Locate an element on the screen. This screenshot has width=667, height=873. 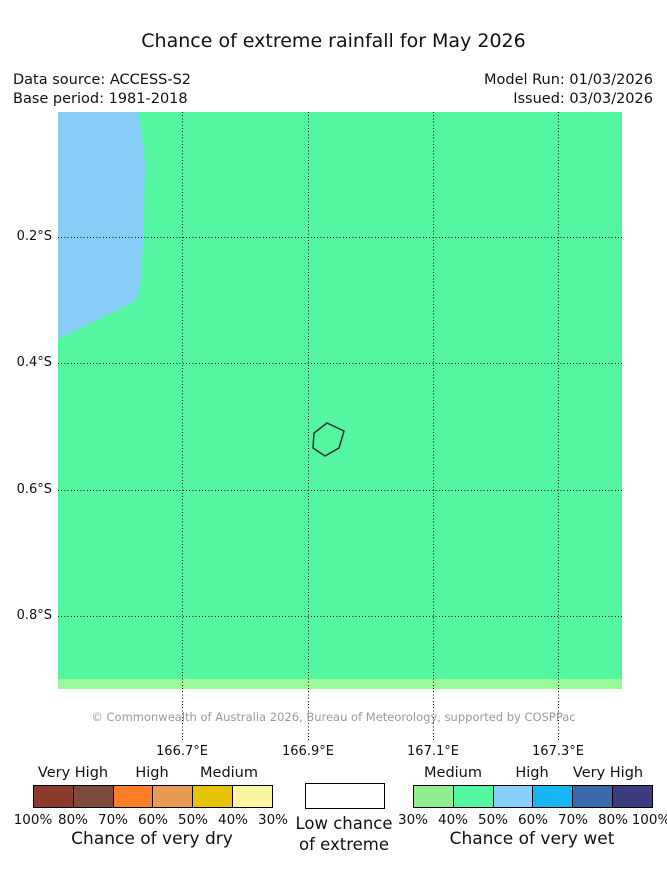
dry-legend-caption: Chance of very dry is located at coordinates (152, 839).